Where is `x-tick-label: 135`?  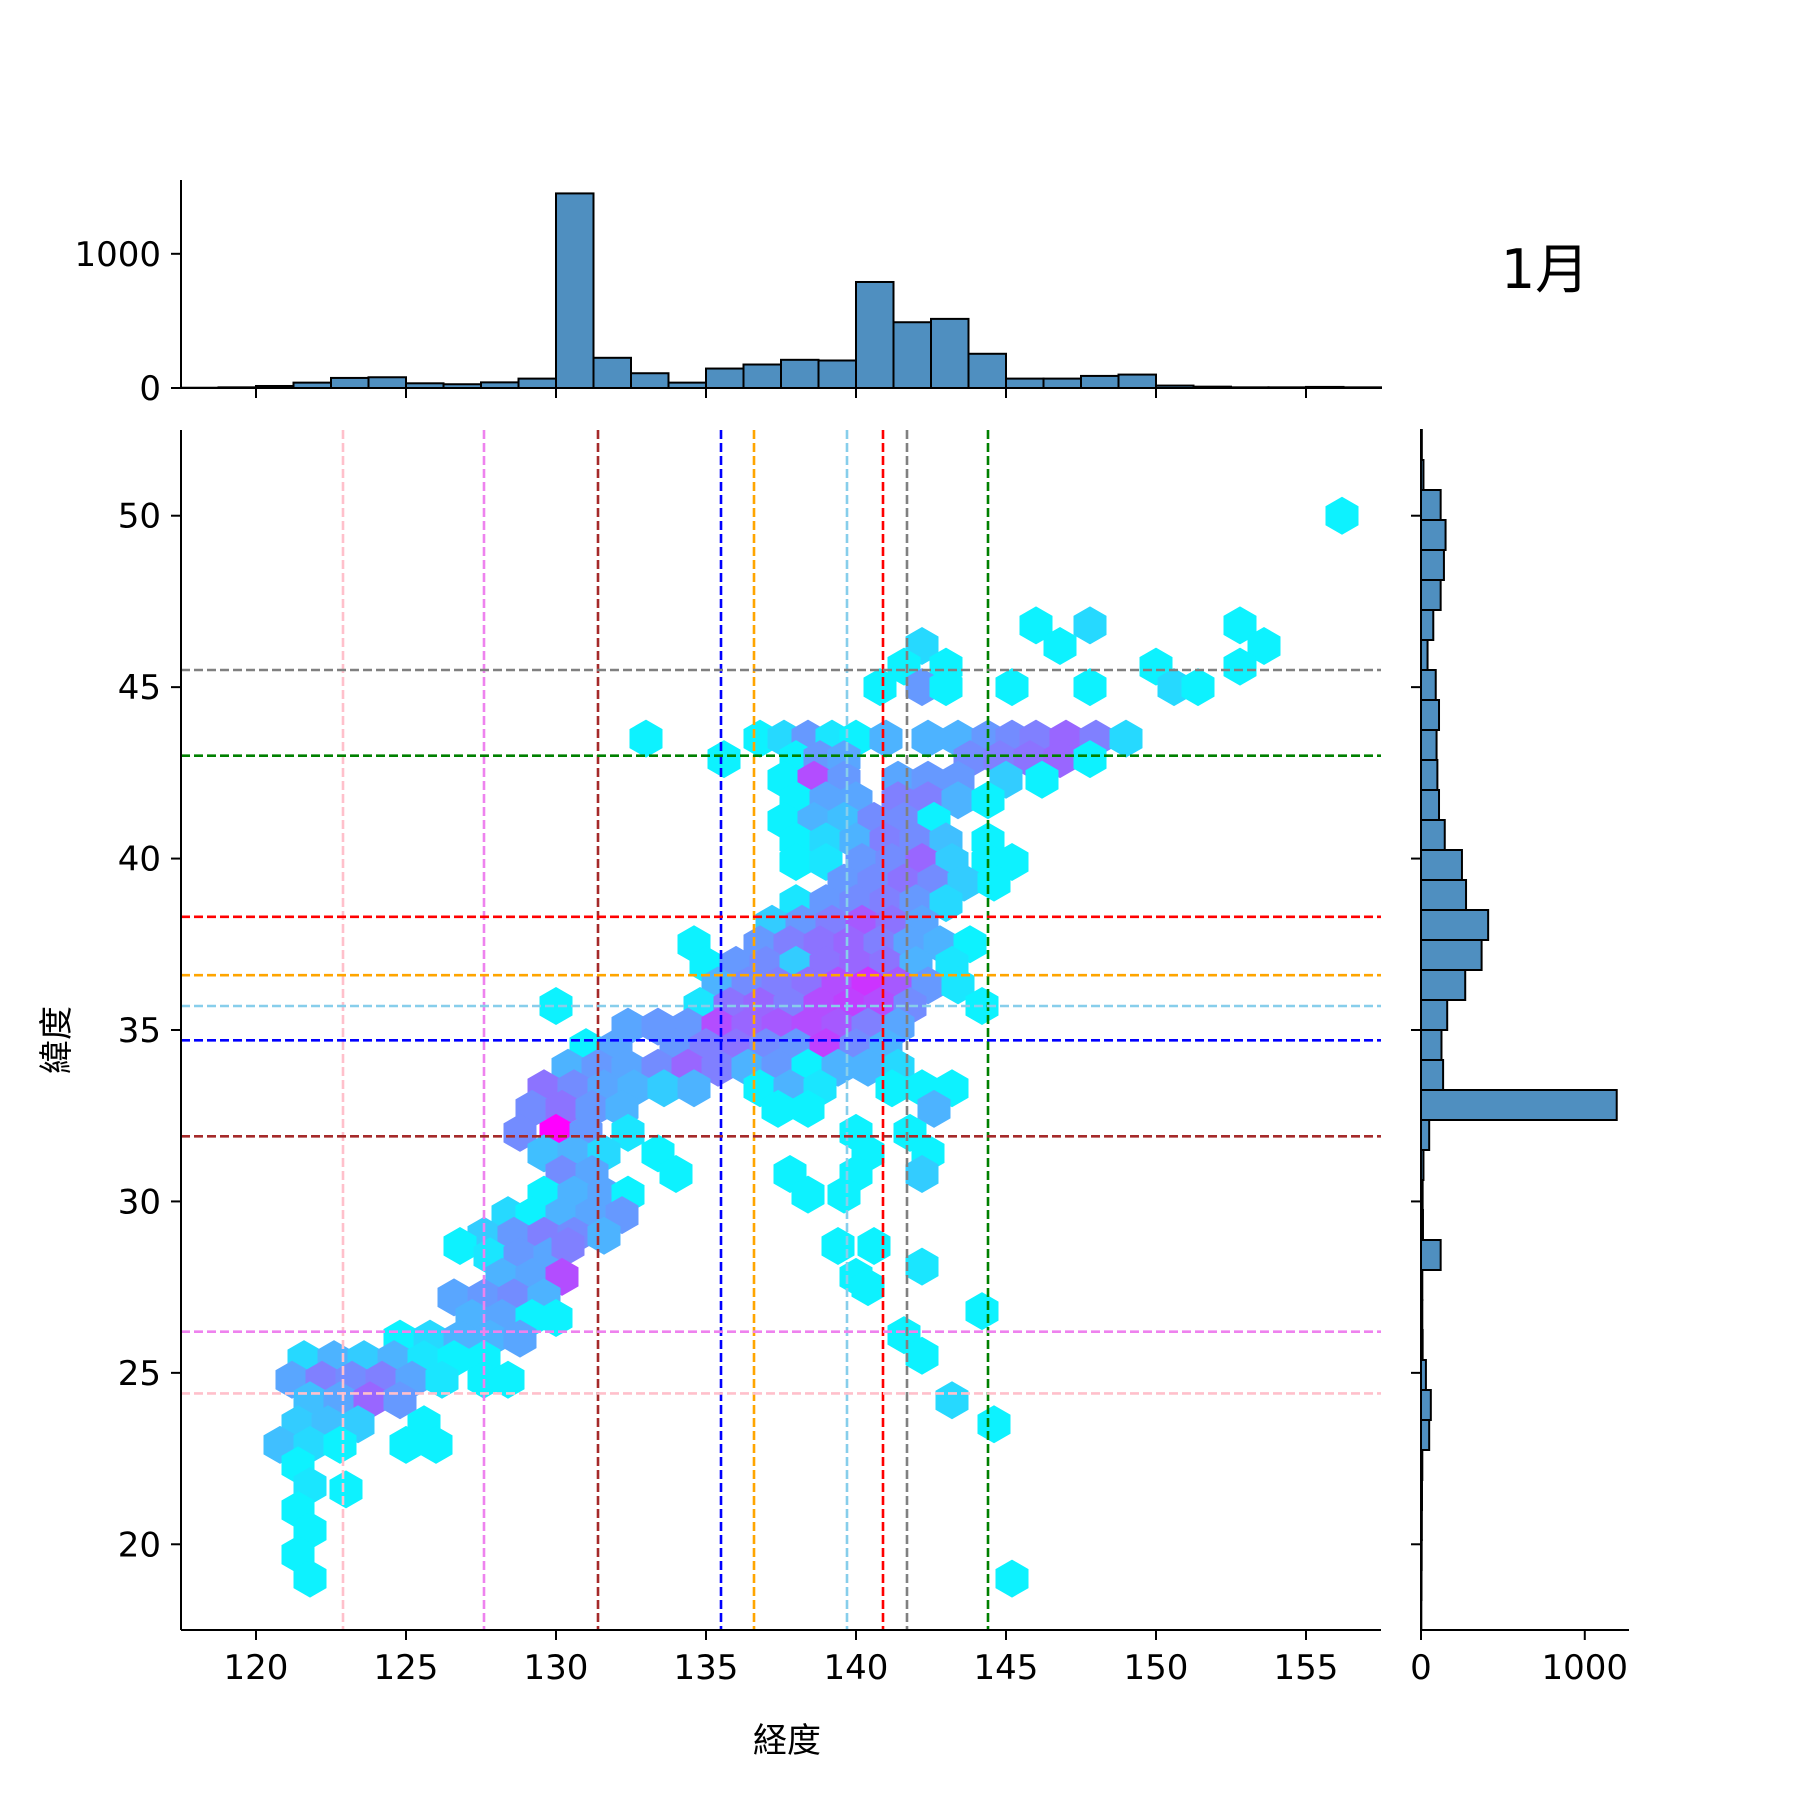
x-tick-label: 135 is located at coordinates (706, 1668).